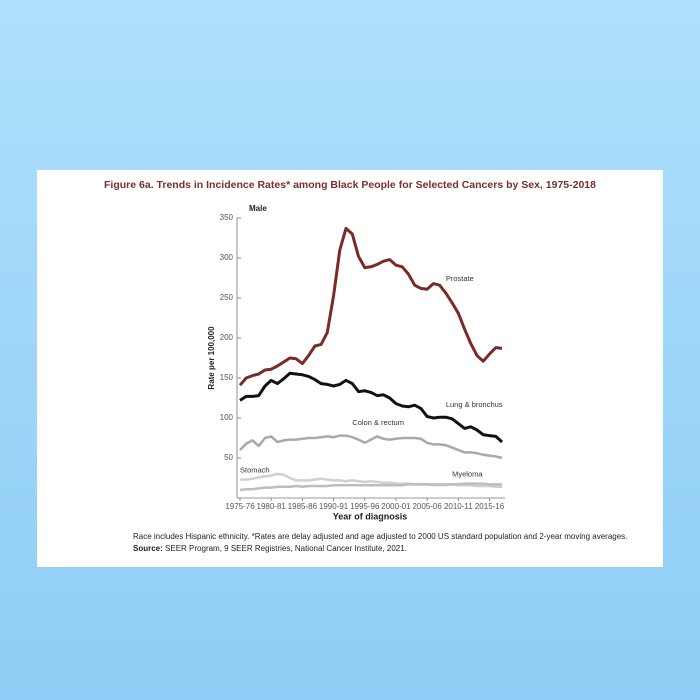 Image resolution: width=700 pixels, height=700 pixels. What do you see at coordinates (458, 506) in the screenshot?
I see `x-tick-label: 2010-11` at bounding box center [458, 506].